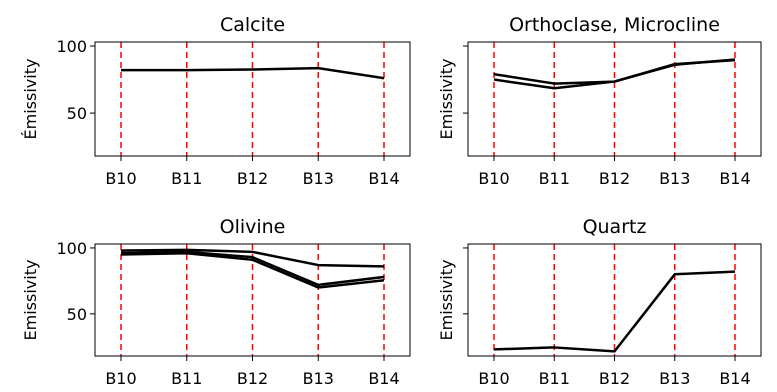 The height and width of the screenshot is (392, 777). Describe the element at coordinates (30, 99) in the screenshot. I see `y-axis-label: Émissivity` at that location.